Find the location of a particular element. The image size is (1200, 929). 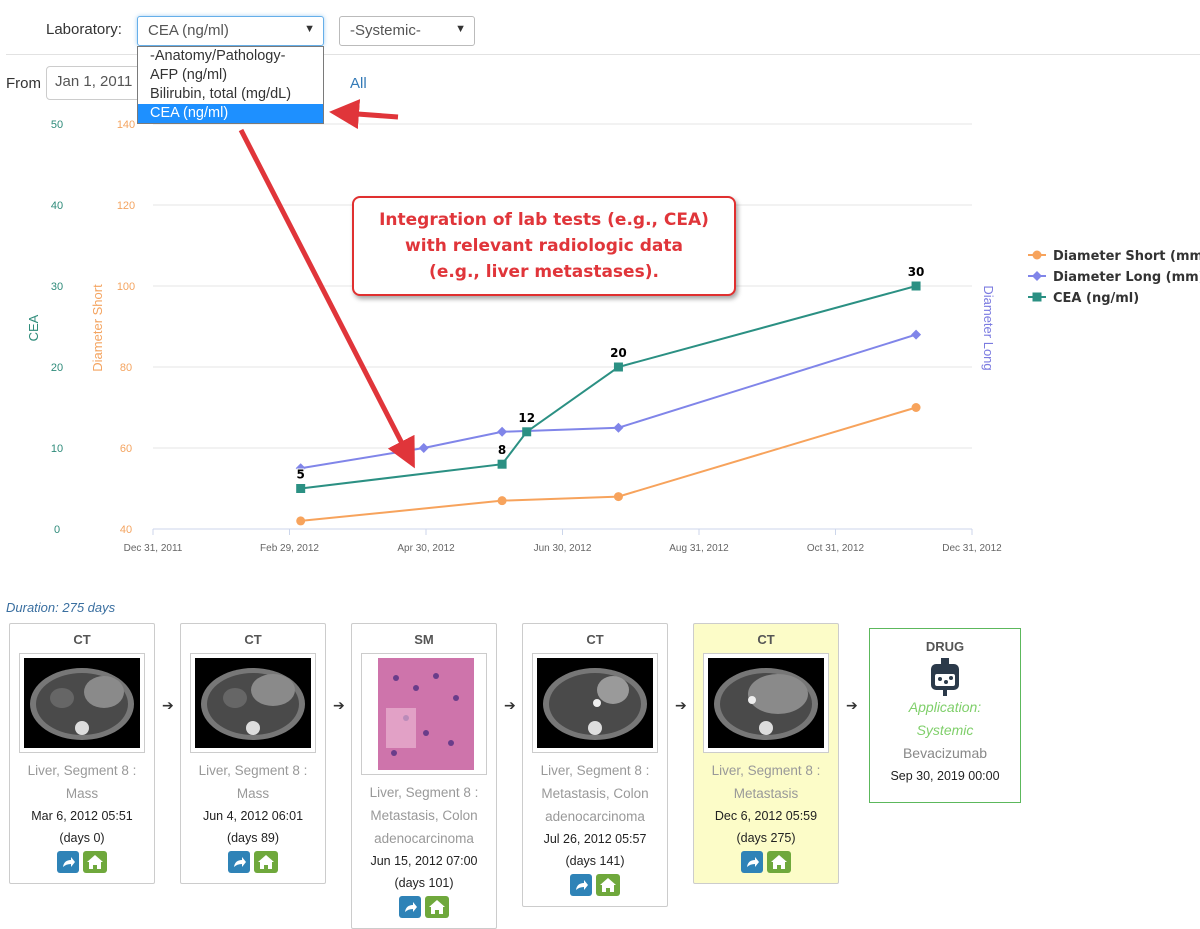

x-tick-label: Oct 31, 2012 is located at coordinates (836, 548).